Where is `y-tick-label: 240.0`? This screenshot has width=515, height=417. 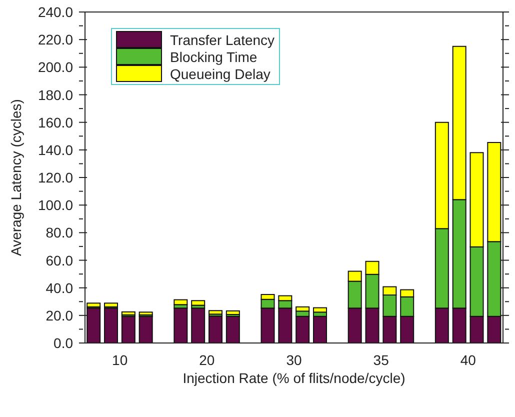
y-tick-label: 240.0 is located at coordinates (56, 12).